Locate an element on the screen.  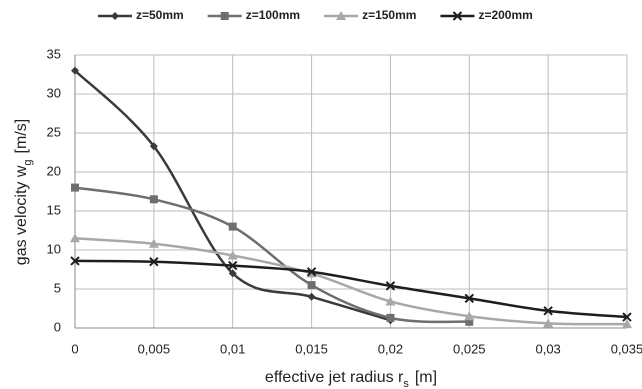
x-label-sub: s is located at coordinates (406, 383).